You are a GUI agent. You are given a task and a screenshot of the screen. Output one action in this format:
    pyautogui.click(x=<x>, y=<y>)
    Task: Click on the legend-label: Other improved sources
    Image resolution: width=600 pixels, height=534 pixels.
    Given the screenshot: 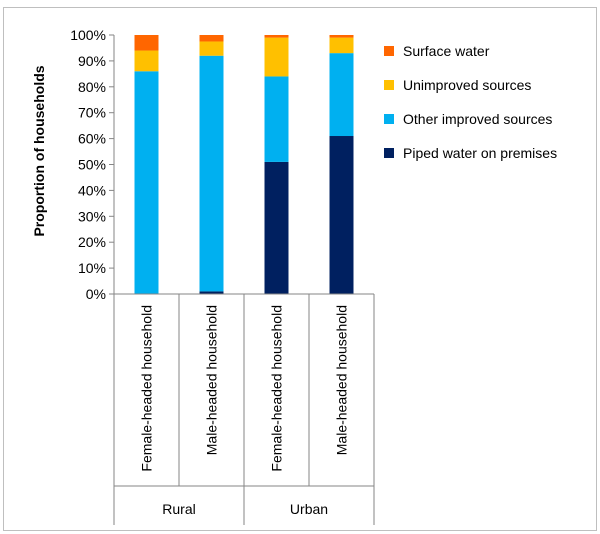 What is the action you would take?
    pyautogui.click(x=477, y=119)
    